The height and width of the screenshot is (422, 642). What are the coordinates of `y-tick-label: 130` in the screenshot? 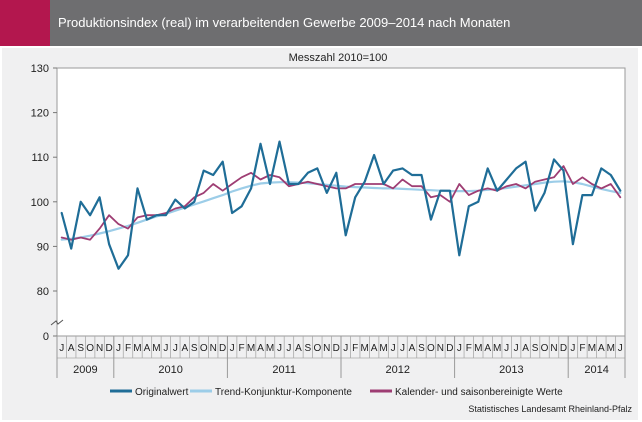 It's located at (40, 69).